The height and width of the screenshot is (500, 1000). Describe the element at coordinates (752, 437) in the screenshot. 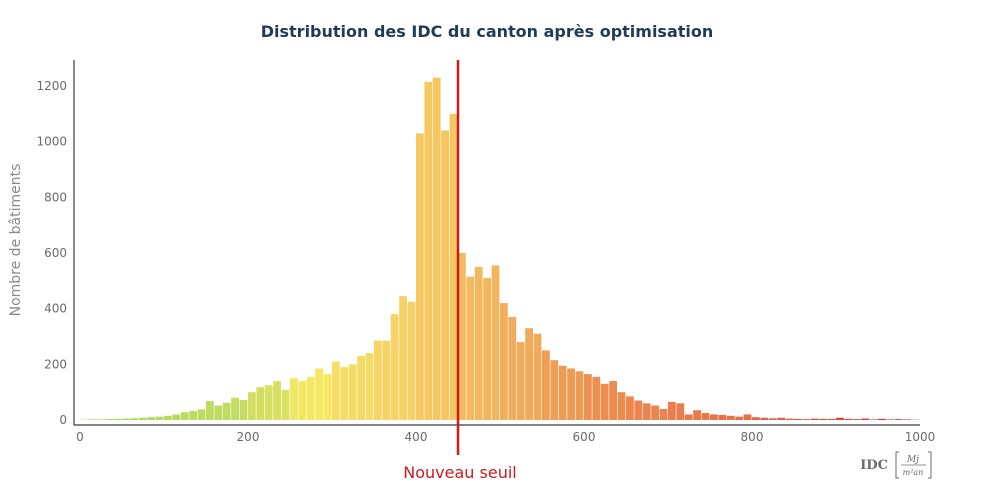

I see `x-tick-label: 800` at that location.